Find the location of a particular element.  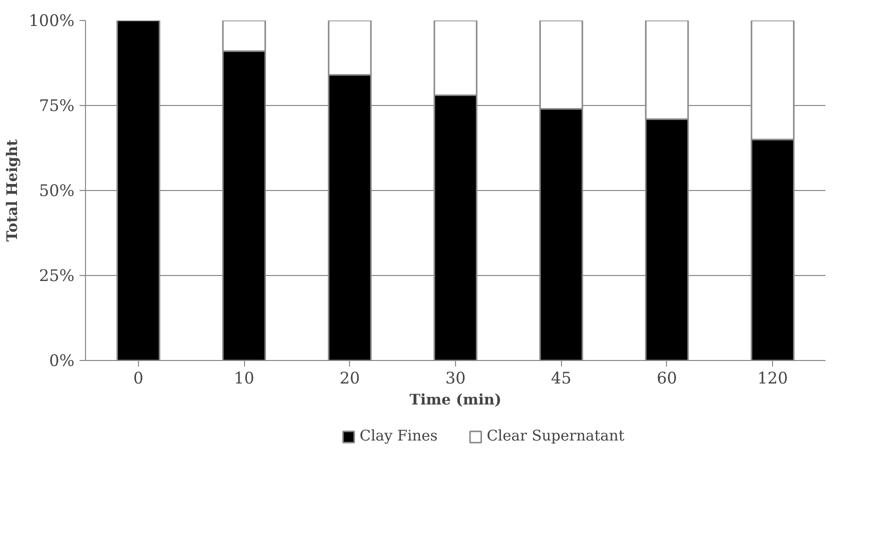

x-tick-label: 120 is located at coordinates (772, 378).